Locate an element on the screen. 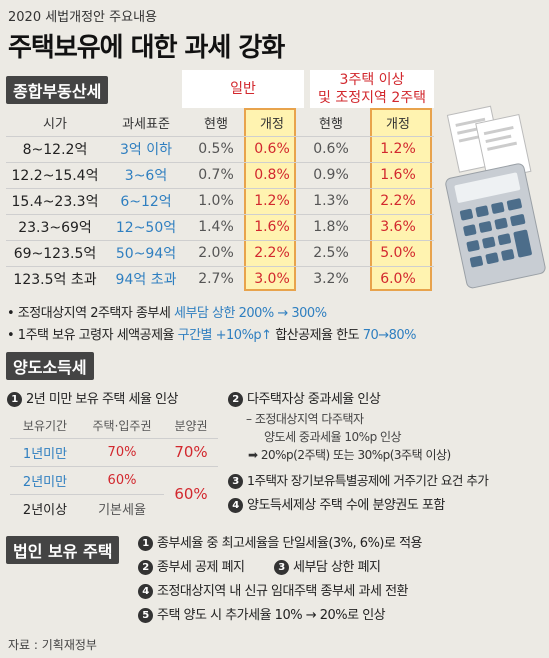 The height and width of the screenshot is (658, 549). cg-item-4-text: 양도득세제상 주택 수에 분양권도 포함 is located at coordinates (346, 505).